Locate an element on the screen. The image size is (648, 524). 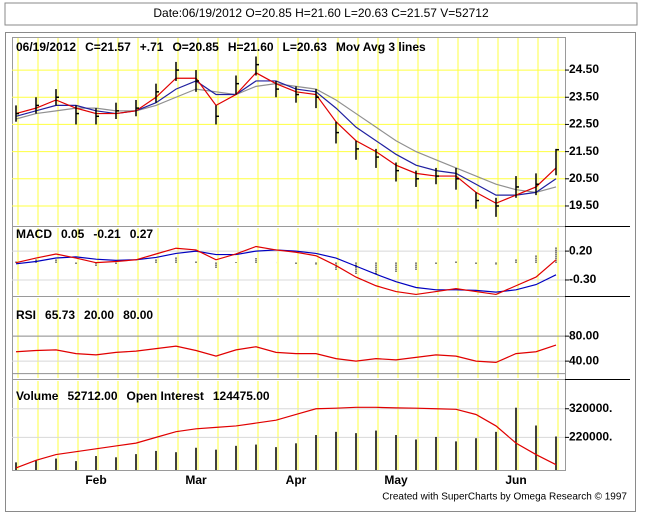
y-tick-label: 21.50 is located at coordinates (584, 151).